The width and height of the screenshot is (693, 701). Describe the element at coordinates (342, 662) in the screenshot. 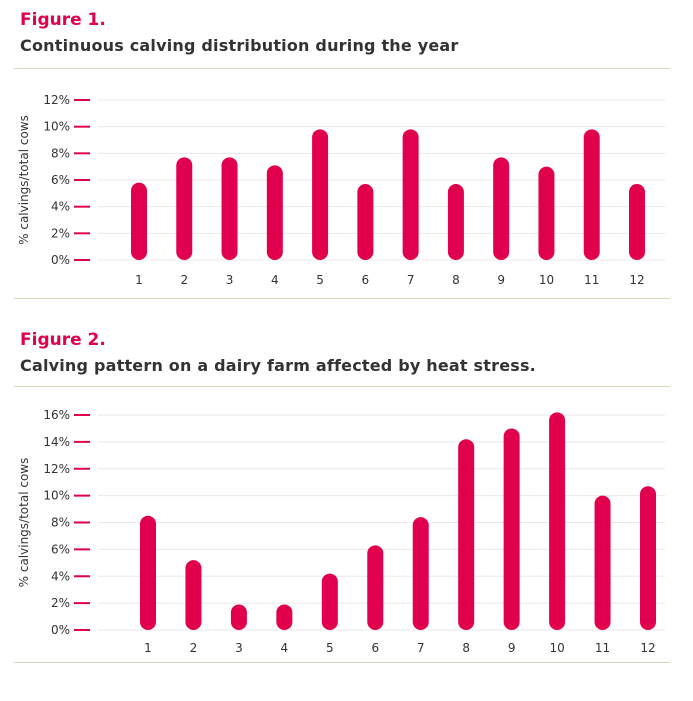

I see `figure-2-bottom-rule` at that location.